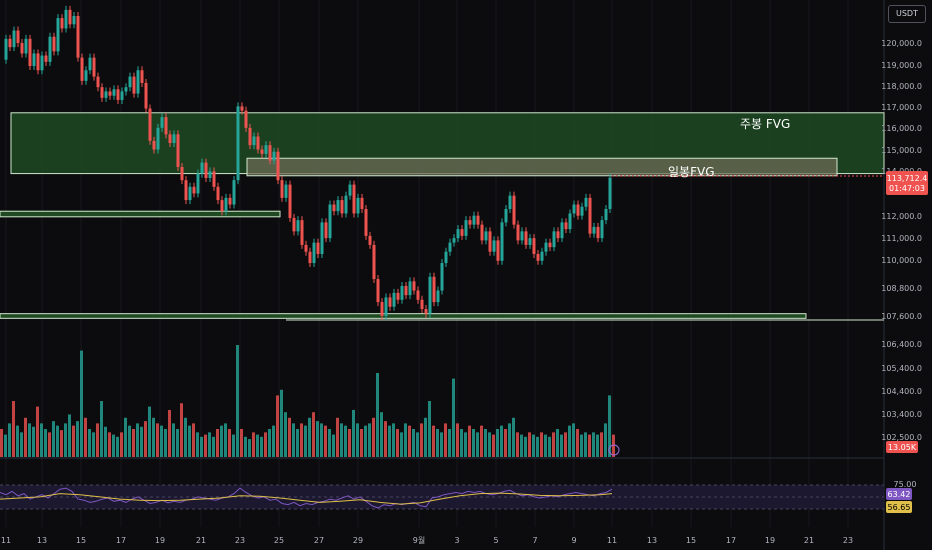  Describe the element at coordinates (901, 238) in the screenshot. I see `y-tick-label: 111,000.0` at that location.